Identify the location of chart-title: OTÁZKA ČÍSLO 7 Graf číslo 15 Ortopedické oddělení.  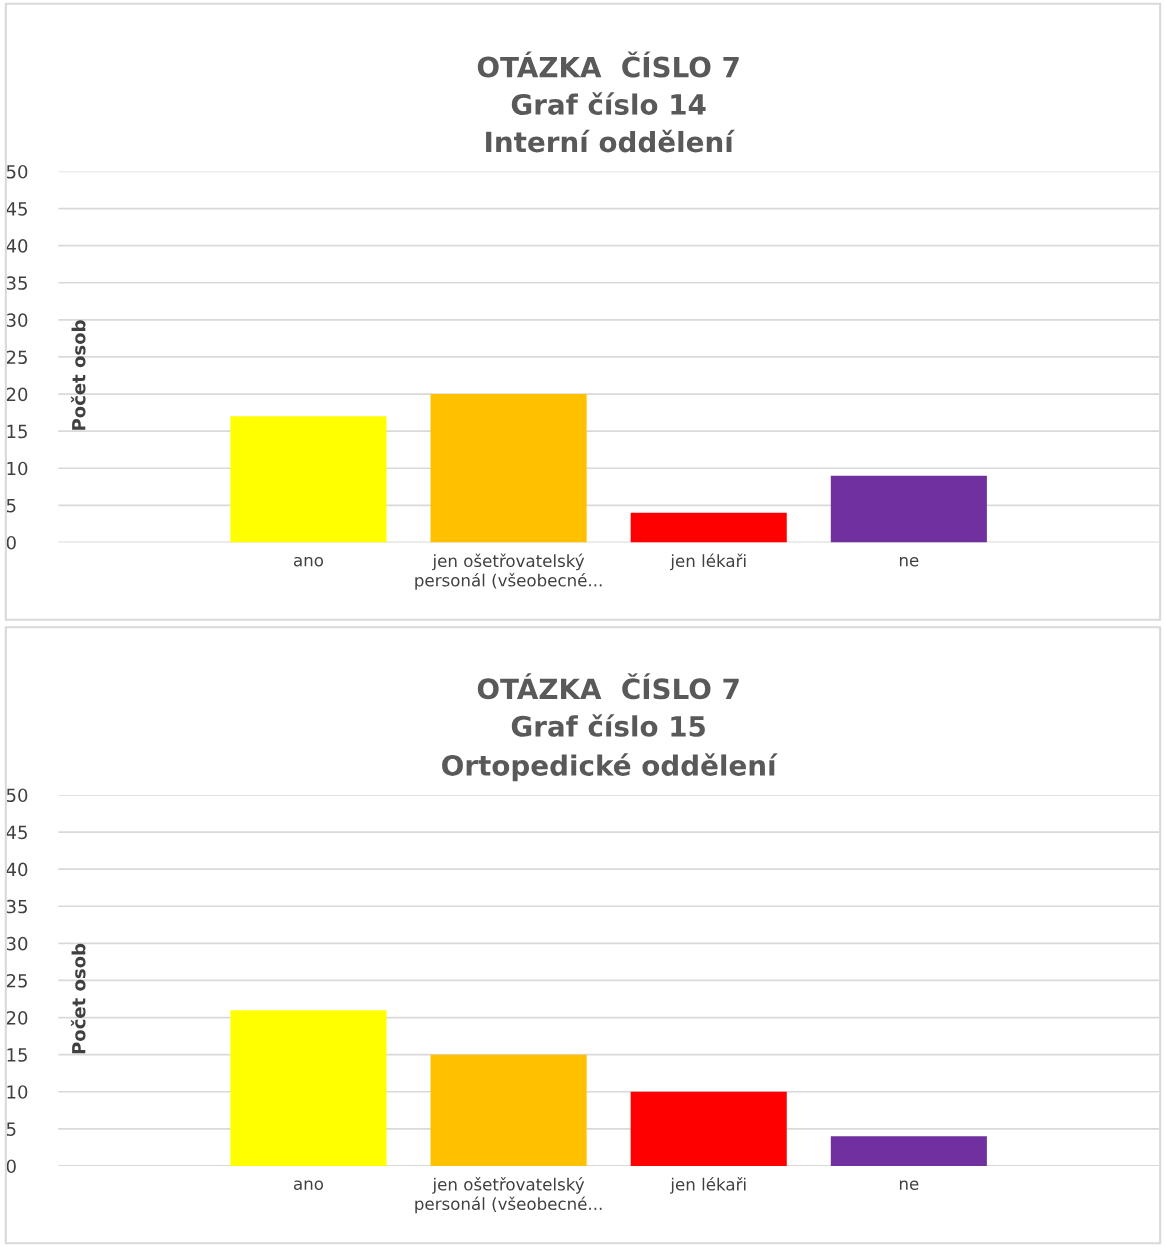
(610, 727).